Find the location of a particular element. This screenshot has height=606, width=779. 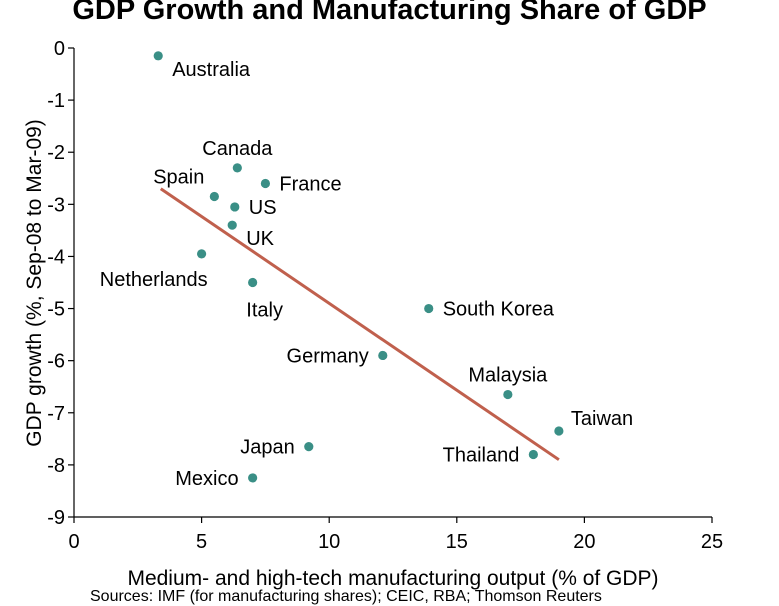

y-tick-label: -6 is located at coordinates (56, 362).